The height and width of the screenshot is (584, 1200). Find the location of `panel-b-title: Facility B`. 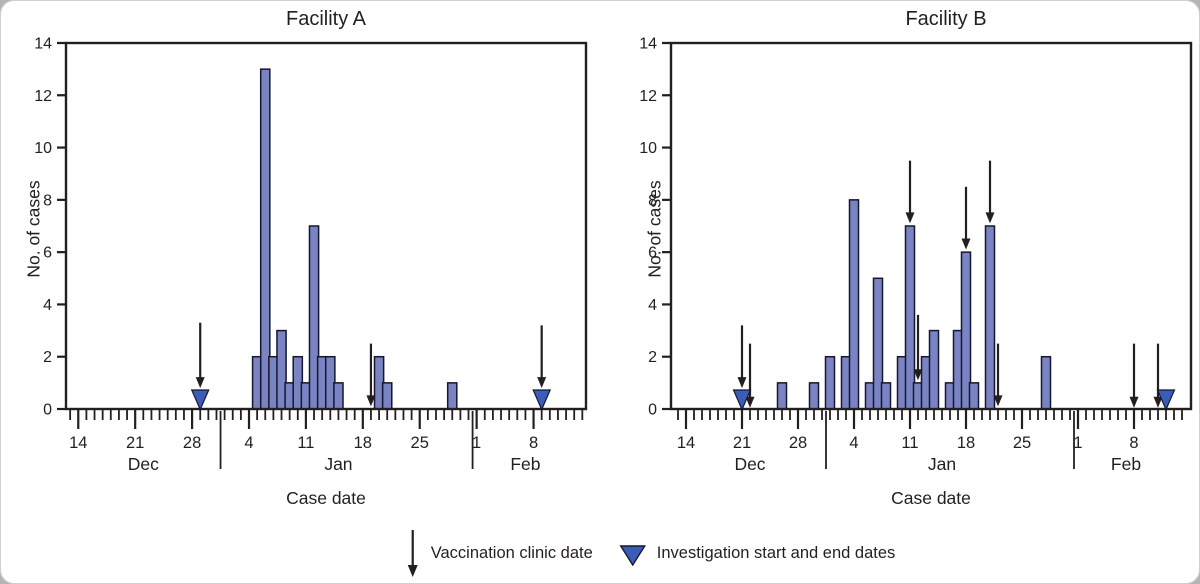

panel-b-title: Facility B is located at coordinates (946, 19).